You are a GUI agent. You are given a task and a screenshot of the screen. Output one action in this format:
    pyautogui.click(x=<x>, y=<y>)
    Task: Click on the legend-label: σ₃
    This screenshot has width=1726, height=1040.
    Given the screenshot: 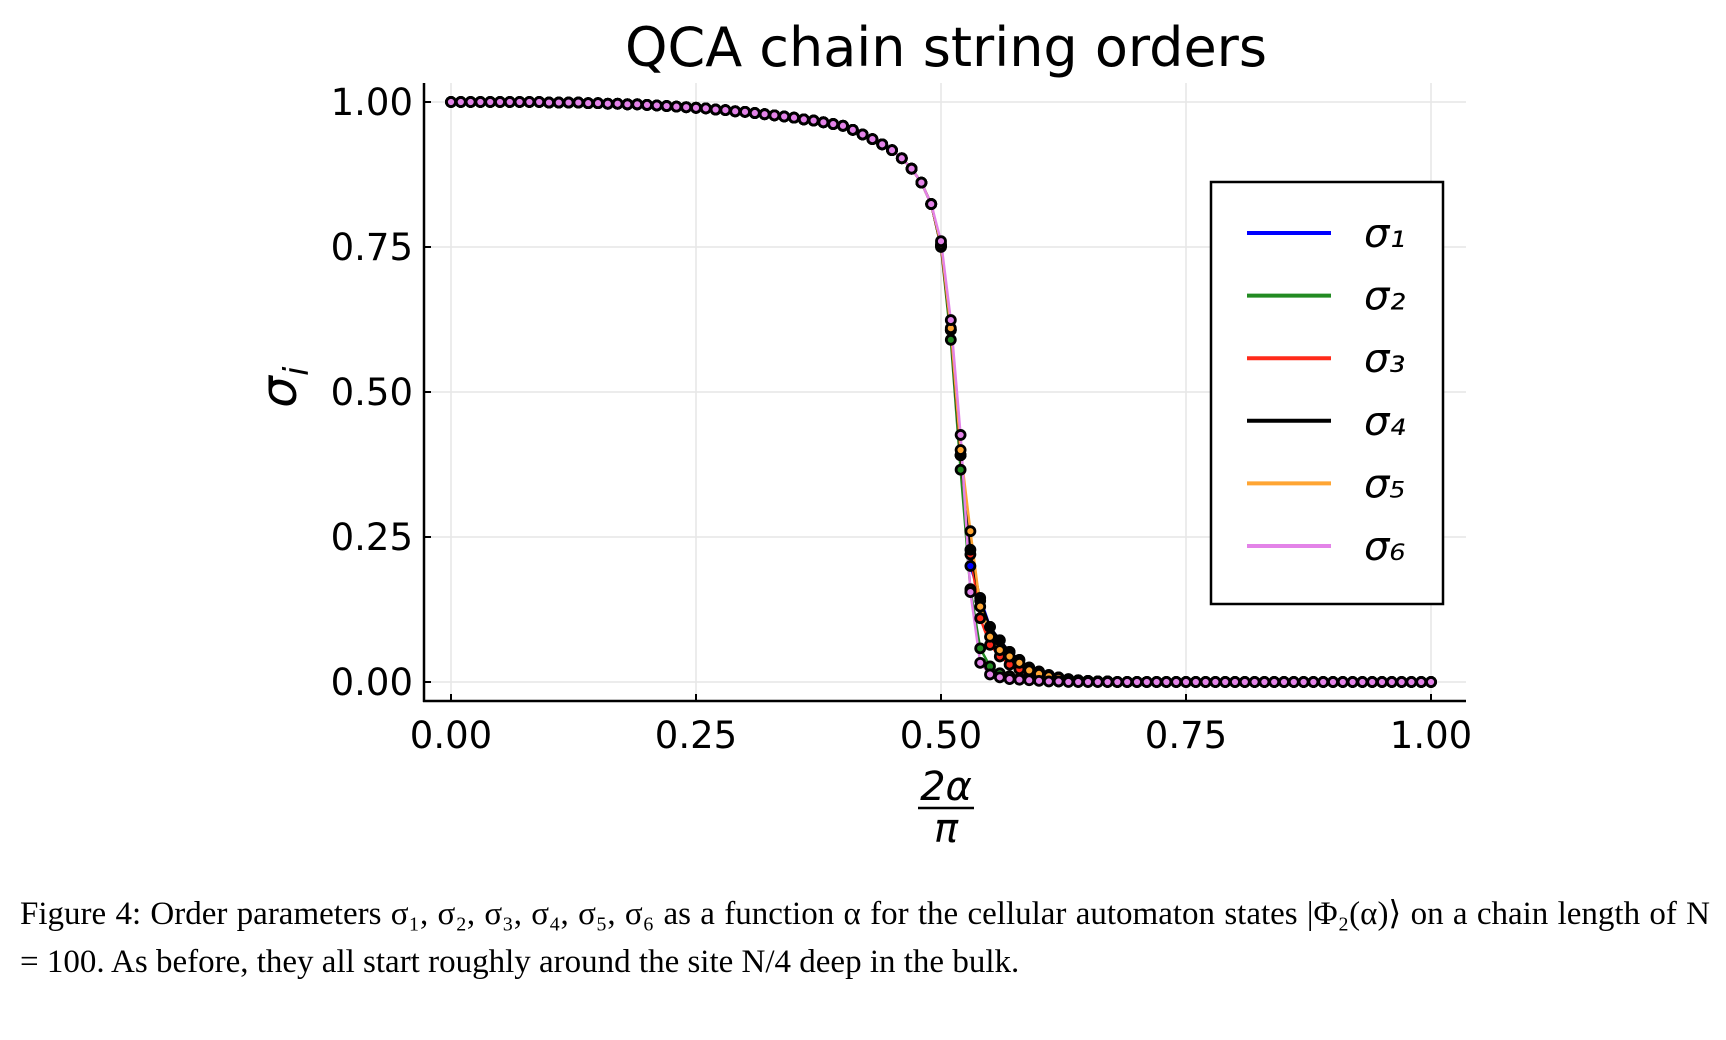 What is the action you would take?
    pyautogui.click(x=1384, y=359)
    